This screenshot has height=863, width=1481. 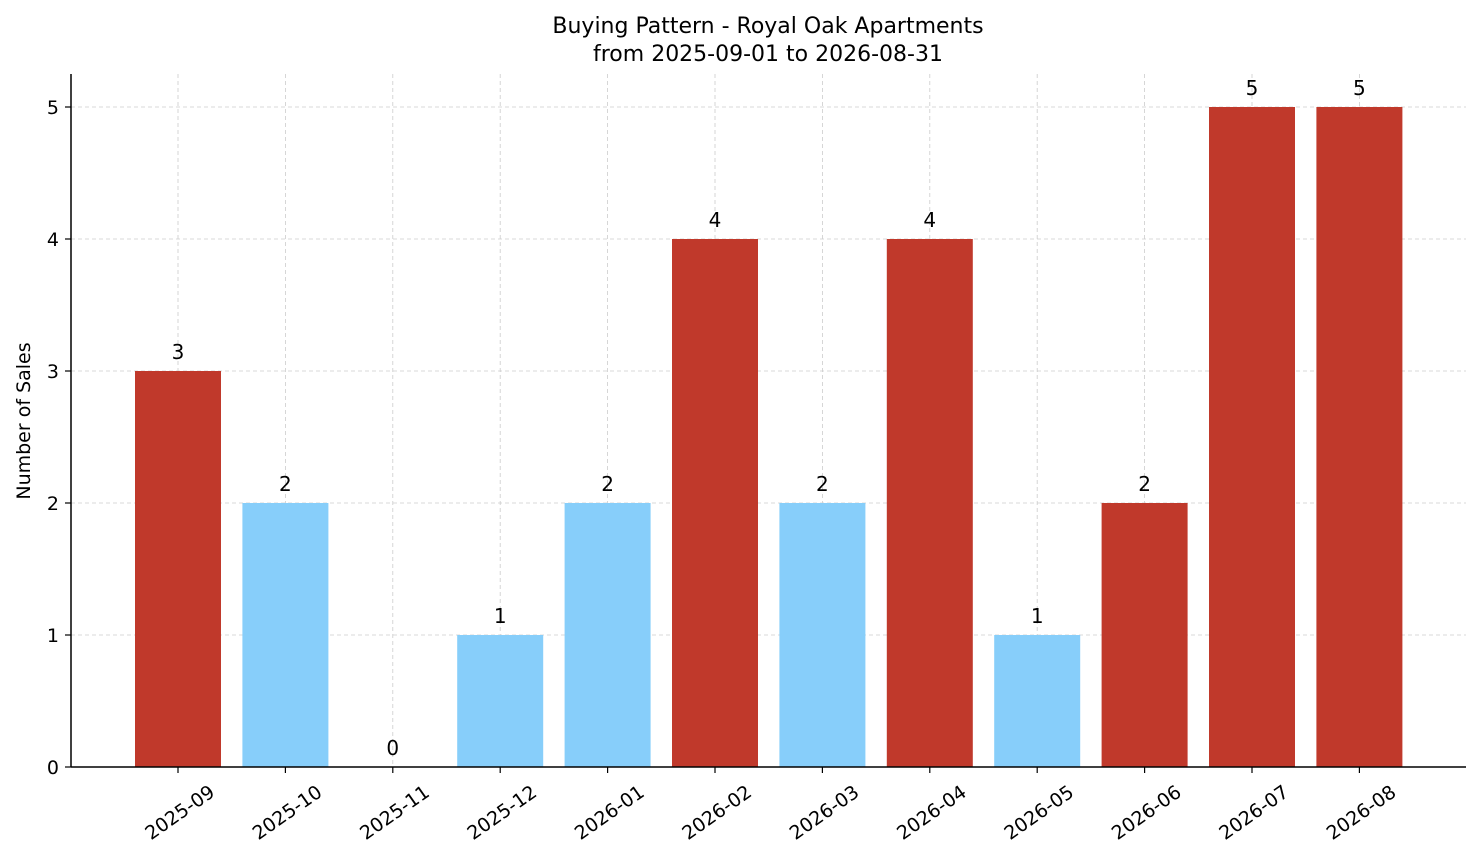 What do you see at coordinates (395, 813) in the screenshot?
I see `x-tick-label-2025-11: 2025-11` at bounding box center [395, 813].